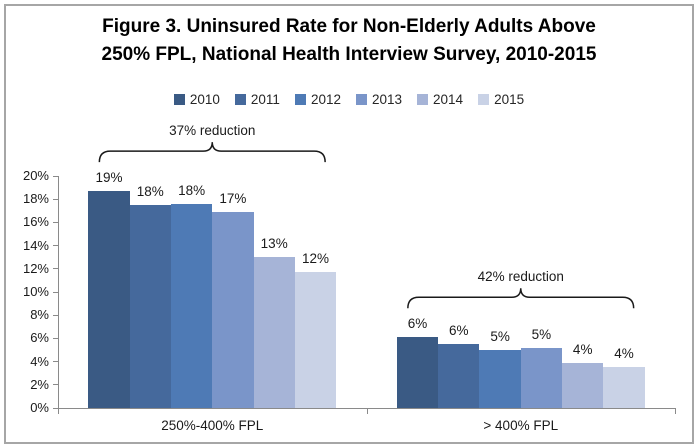 The height and width of the screenshot is (448, 698). What do you see at coordinates (35, 199) in the screenshot?
I see `y-axis-tick-label: 18%` at bounding box center [35, 199].